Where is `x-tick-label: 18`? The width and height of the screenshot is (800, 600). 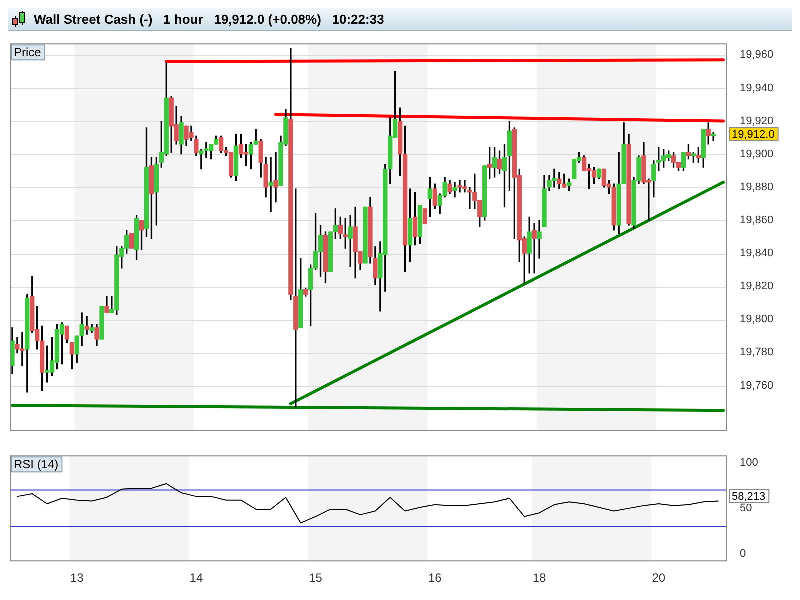 x-tick-label: 18 is located at coordinates (539, 578).